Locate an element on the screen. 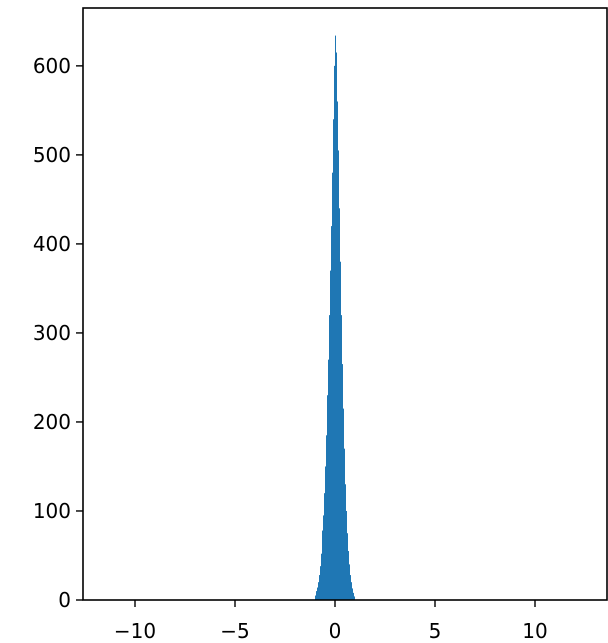  x-tick-label: 0 is located at coordinates (335, 631).